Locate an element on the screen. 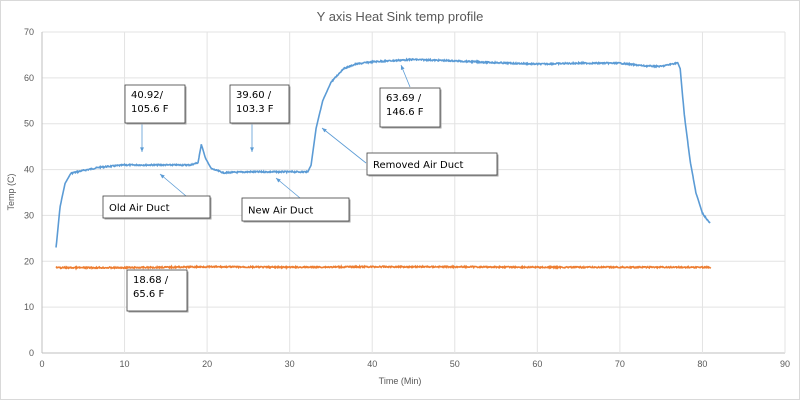  annotation-text: 103.3 F is located at coordinates (255, 109).